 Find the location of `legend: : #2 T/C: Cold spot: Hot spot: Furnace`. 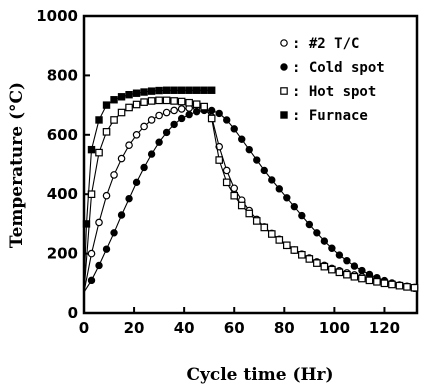

legend: : #2 T/C: Cold spot: Hot spot: Furnace is located at coordinates (332, 80).